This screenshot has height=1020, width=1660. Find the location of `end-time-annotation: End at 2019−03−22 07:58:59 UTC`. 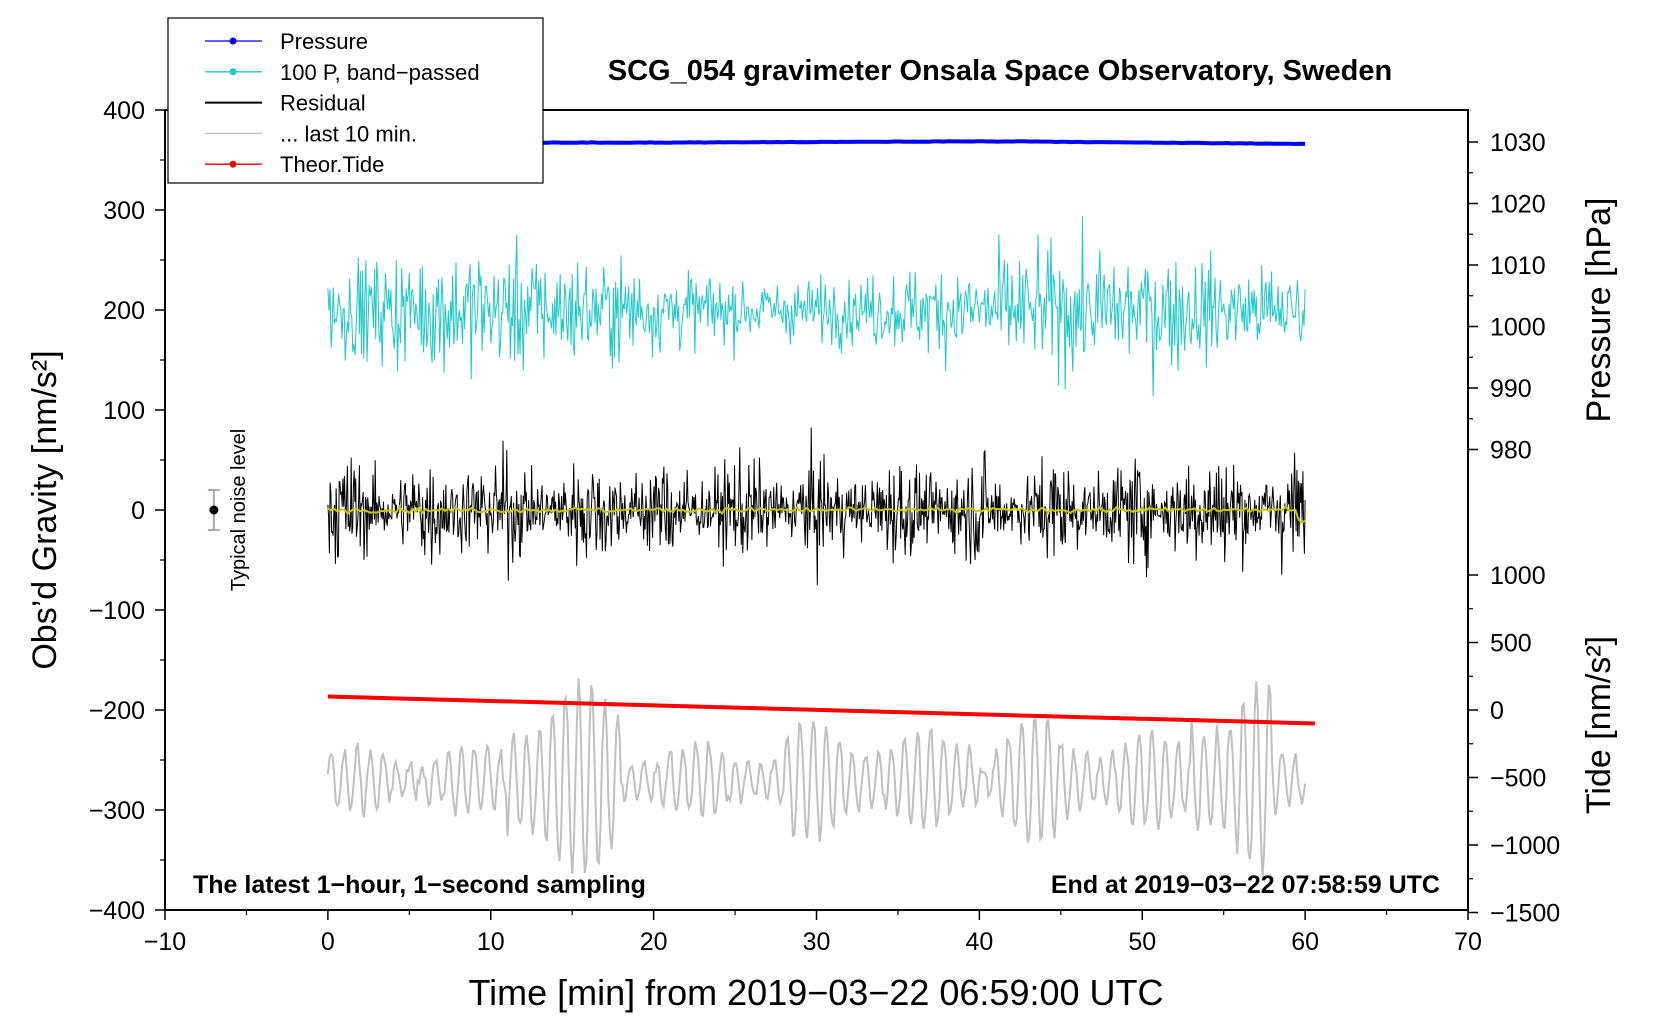

end-time-annotation: End at 2019−03−22 07:58:59 UTC is located at coordinates (1245, 885).